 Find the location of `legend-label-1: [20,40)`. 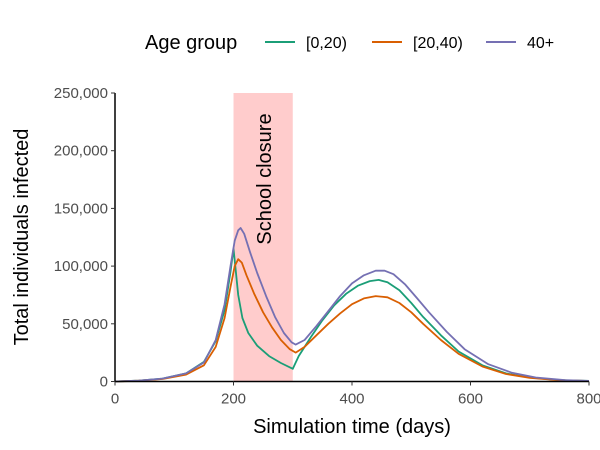

legend-label-1: [20,40) is located at coordinates (438, 43).